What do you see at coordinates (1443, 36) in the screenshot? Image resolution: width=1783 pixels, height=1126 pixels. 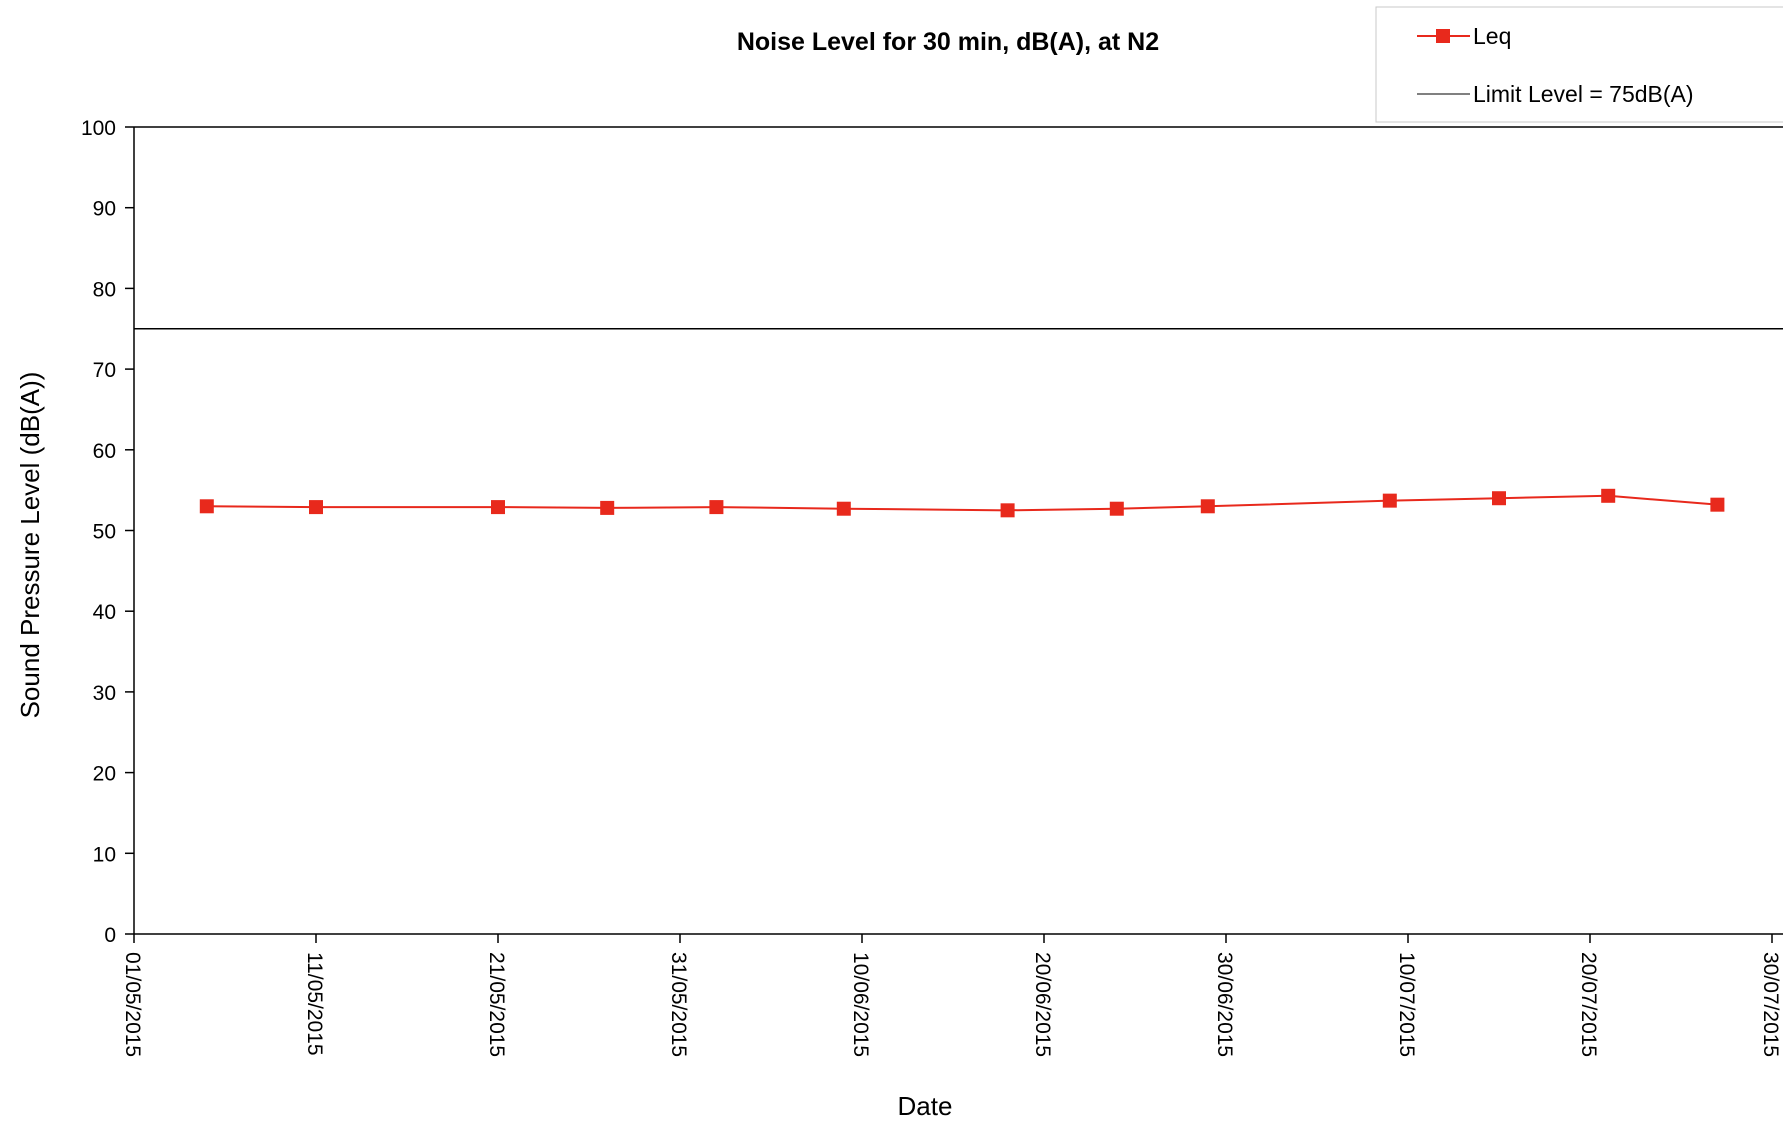 I see `legend-leq-marker` at bounding box center [1443, 36].